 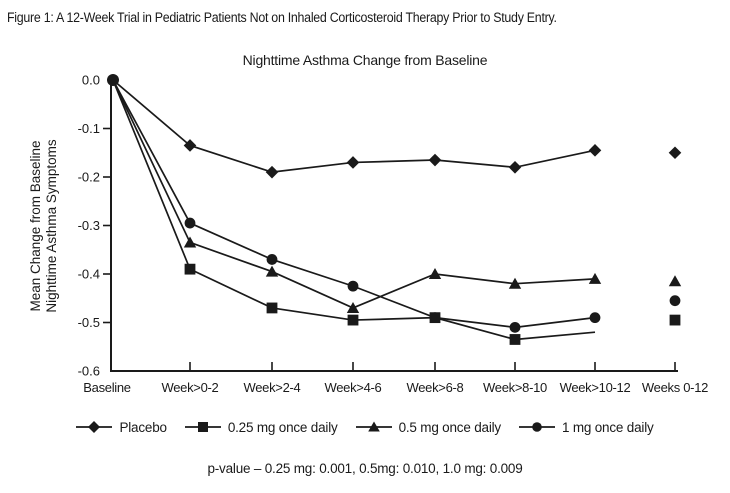 What do you see at coordinates (435, 387) in the screenshot?
I see `x-tick-label: Week>6-8` at bounding box center [435, 387].